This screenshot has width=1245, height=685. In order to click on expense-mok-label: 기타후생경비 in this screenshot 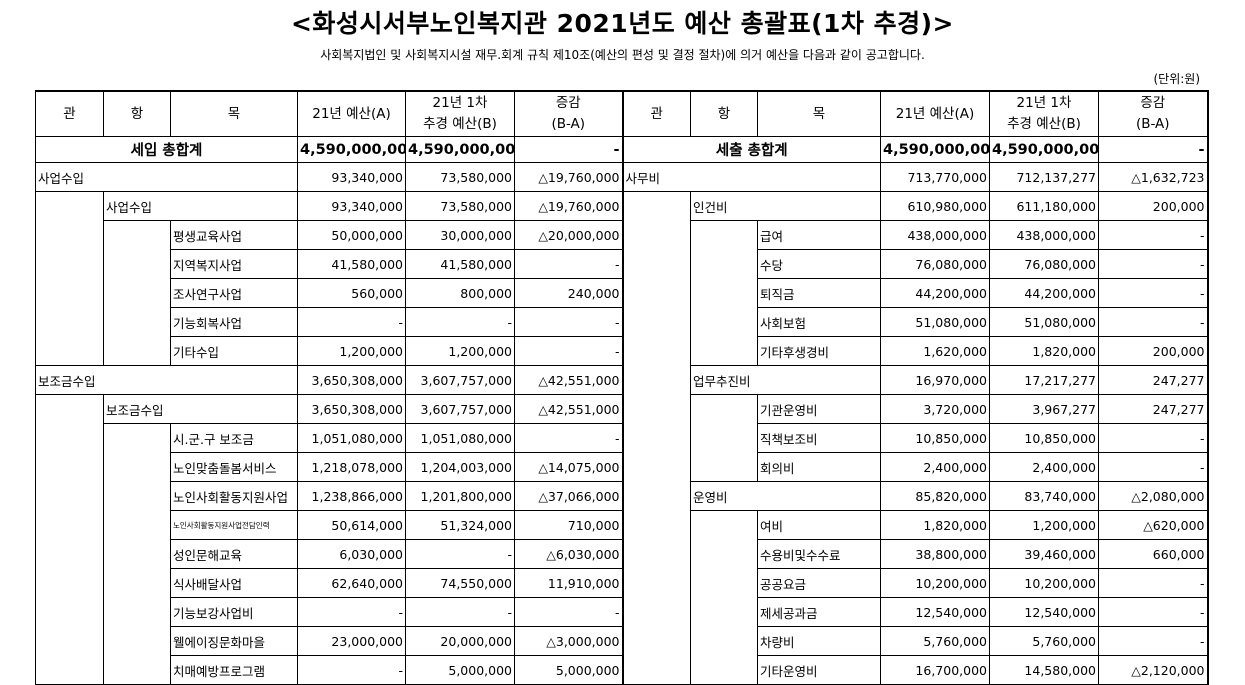, I will do `click(819, 351)`.